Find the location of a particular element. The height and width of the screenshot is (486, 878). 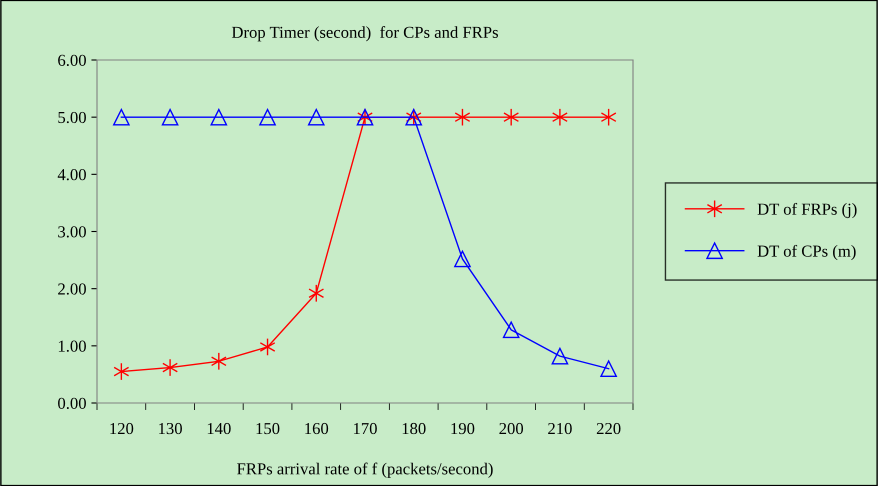

y-tick-label: 5.00 is located at coordinates (72, 118).